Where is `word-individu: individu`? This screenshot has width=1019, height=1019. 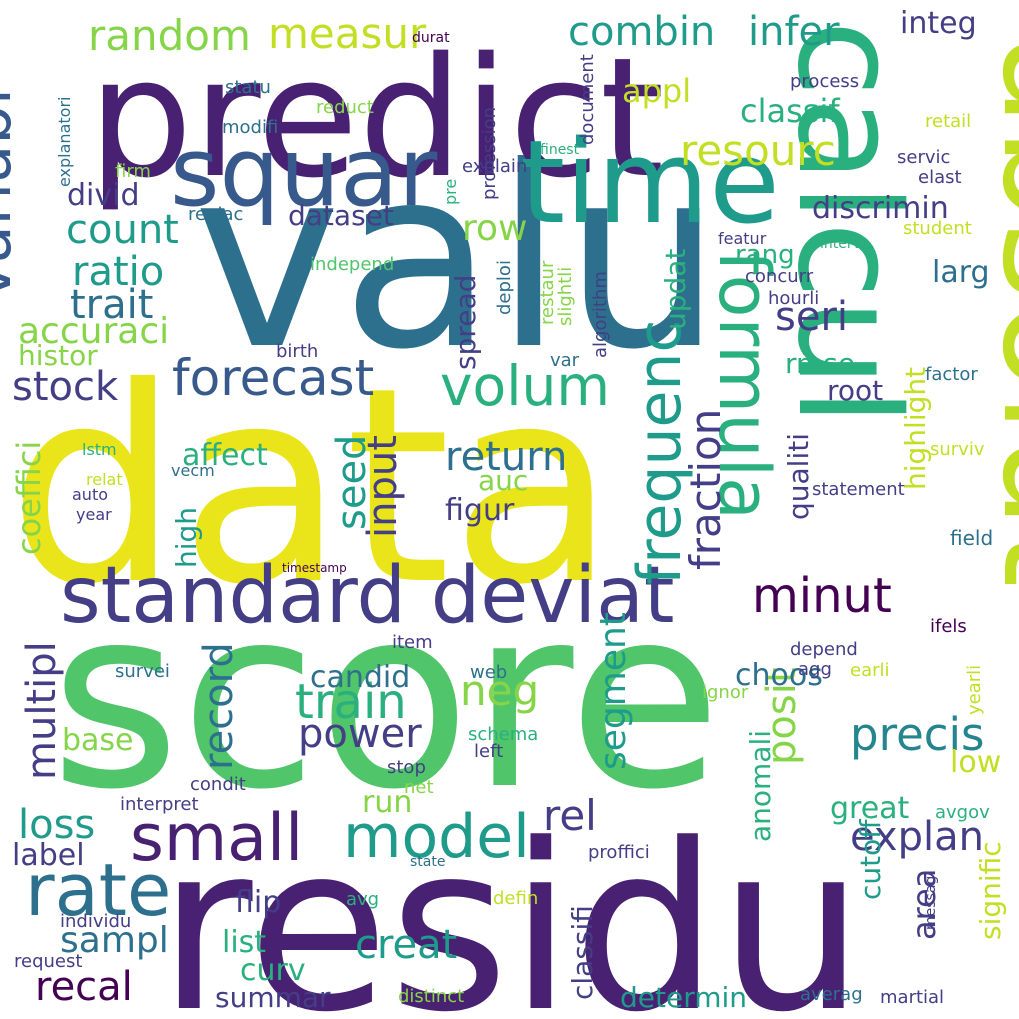 word-individu: individu is located at coordinates (95, 921).